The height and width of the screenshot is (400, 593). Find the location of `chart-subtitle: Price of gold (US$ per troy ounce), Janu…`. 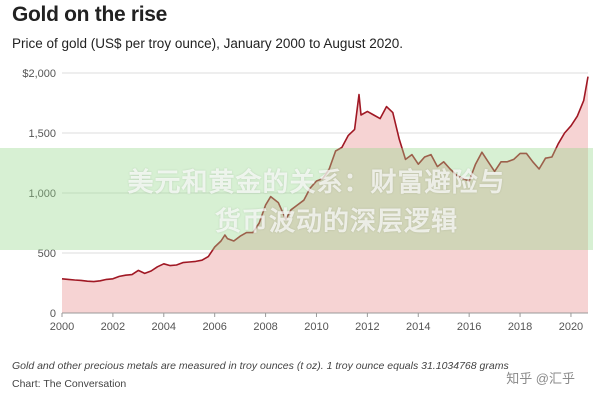

chart-subtitle: Price of gold (US$ per troy ounce), Janu… is located at coordinates (207, 43).